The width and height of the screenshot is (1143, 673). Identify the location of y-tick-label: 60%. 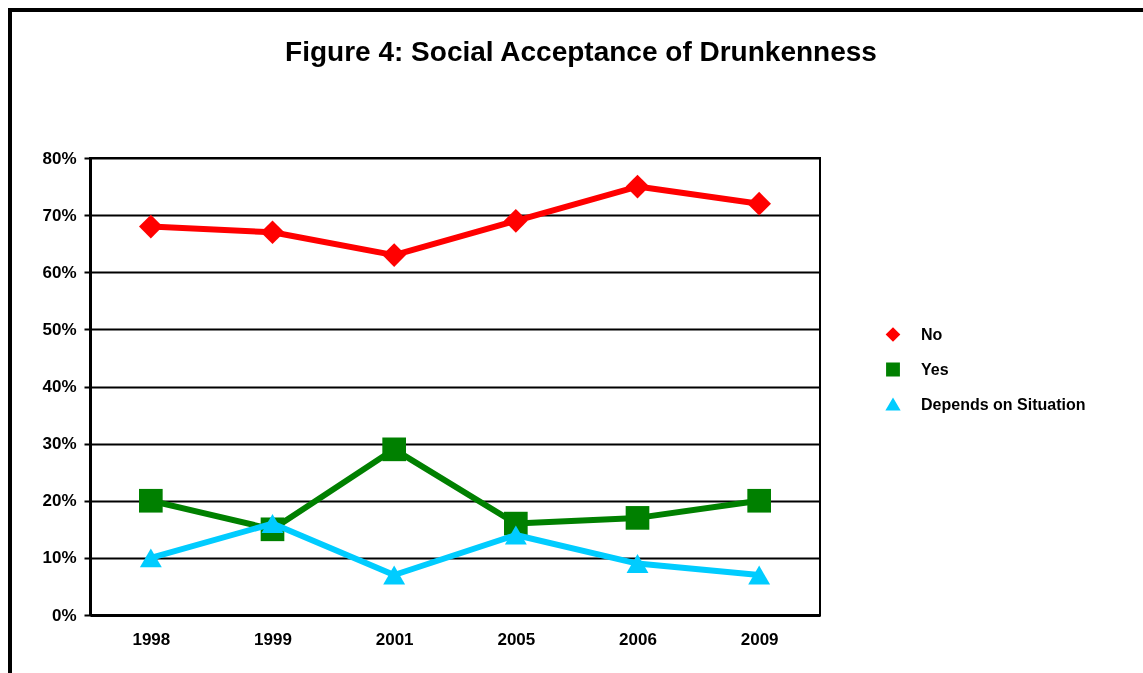
(59, 272).